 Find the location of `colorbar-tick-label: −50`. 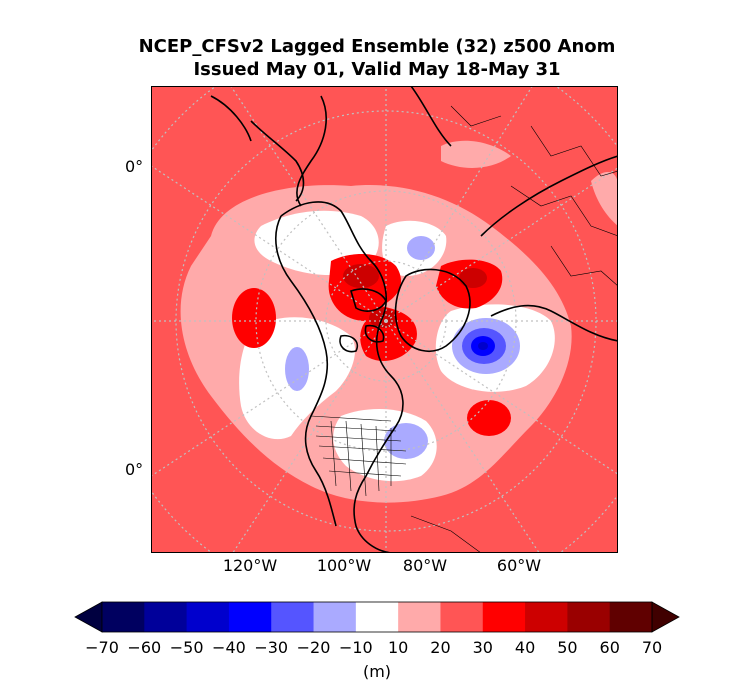

colorbar-tick-label: −50 is located at coordinates (186, 647).